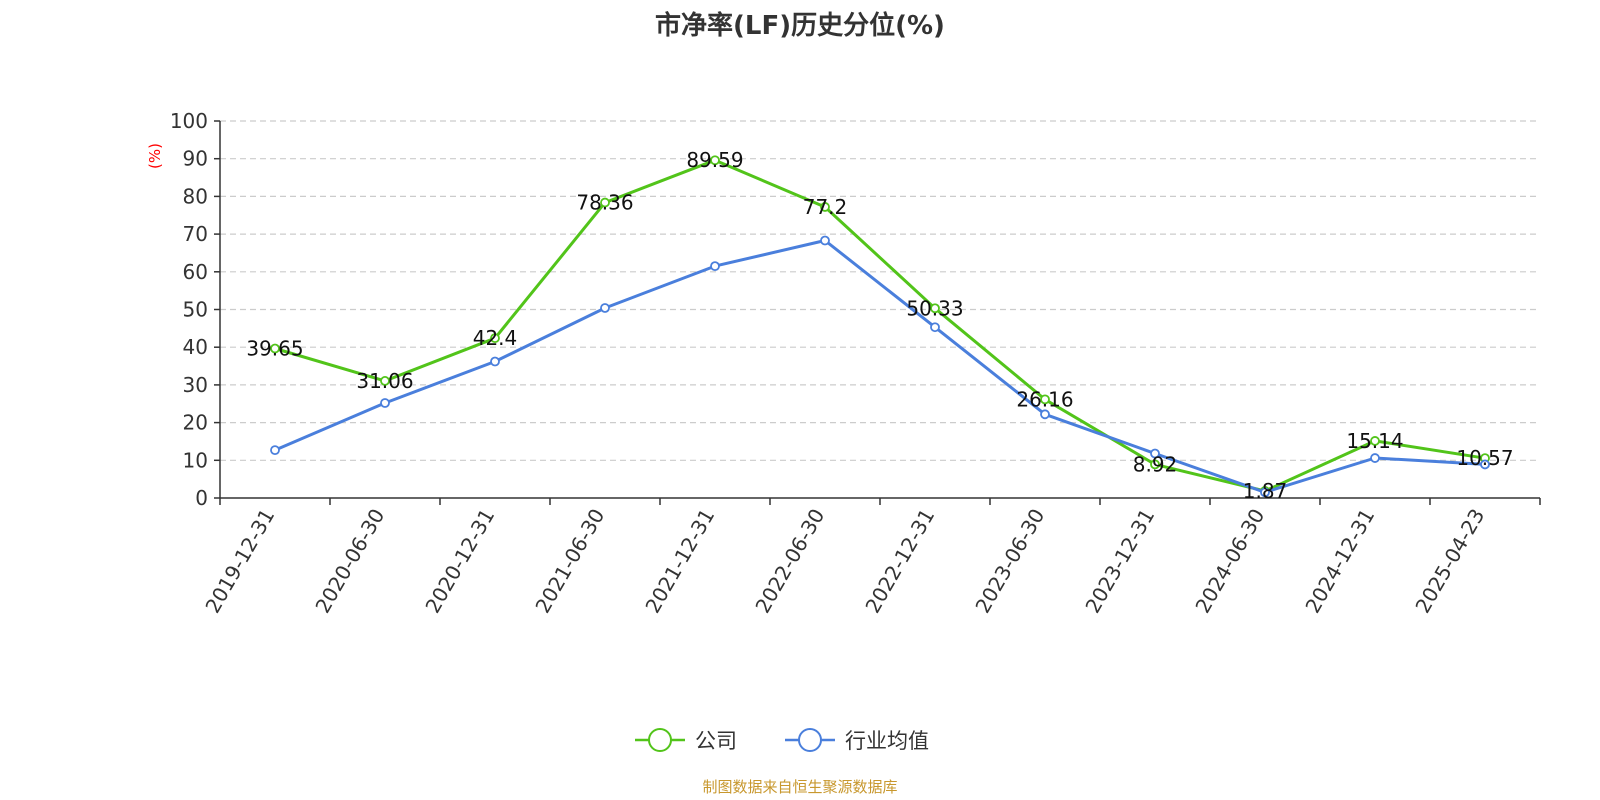 This screenshot has height=800, width=1600. I want to click on data-label: 8.92, so click(1155, 464).